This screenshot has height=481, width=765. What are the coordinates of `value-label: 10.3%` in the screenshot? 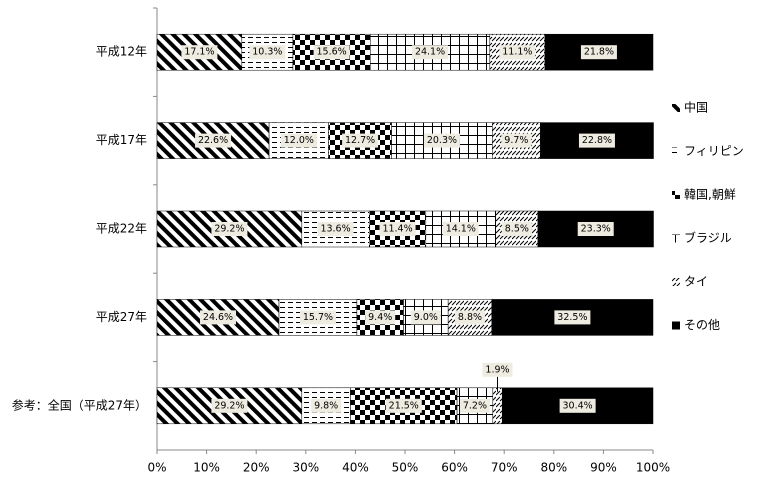 It's located at (267, 52).